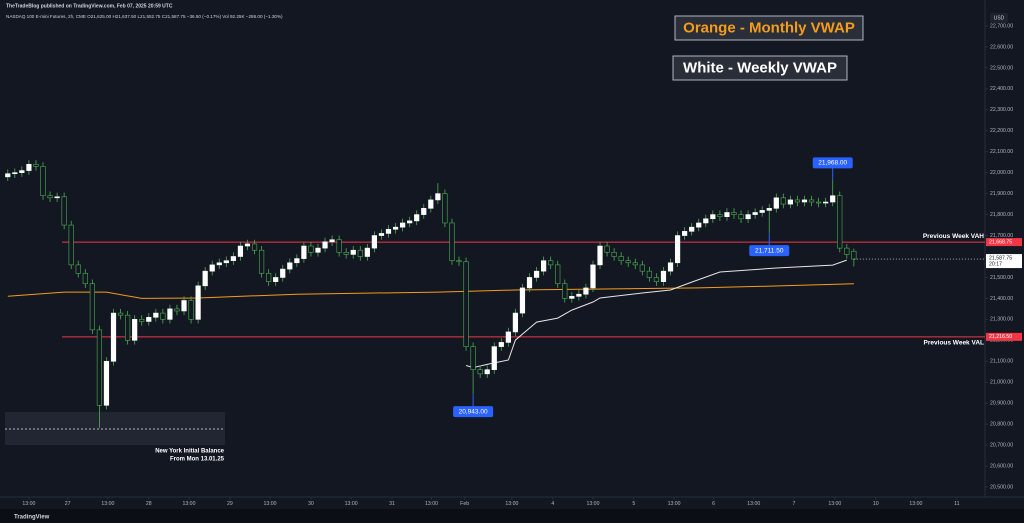  What do you see at coordinates (1001, 194) in the screenshot?
I see `y-tick-label: 21,900.00` at bounding box center [1001, 194].